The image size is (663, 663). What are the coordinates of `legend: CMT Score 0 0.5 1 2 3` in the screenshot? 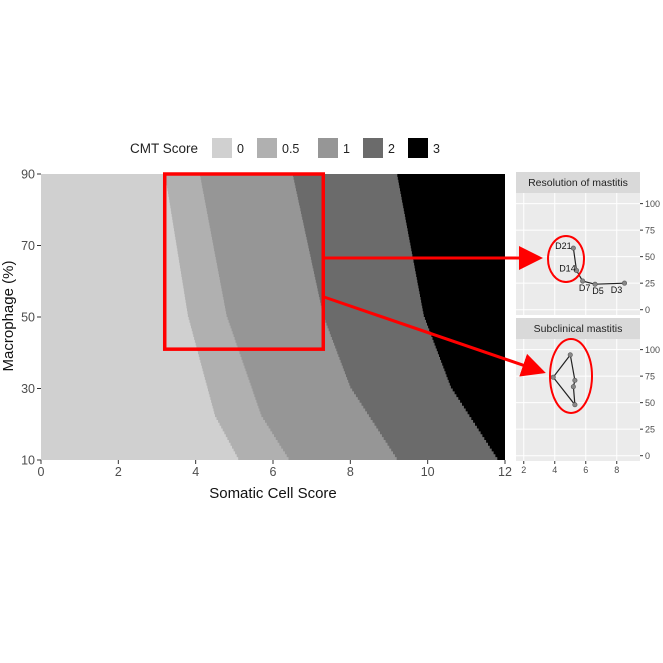 It's located at (285, 148).